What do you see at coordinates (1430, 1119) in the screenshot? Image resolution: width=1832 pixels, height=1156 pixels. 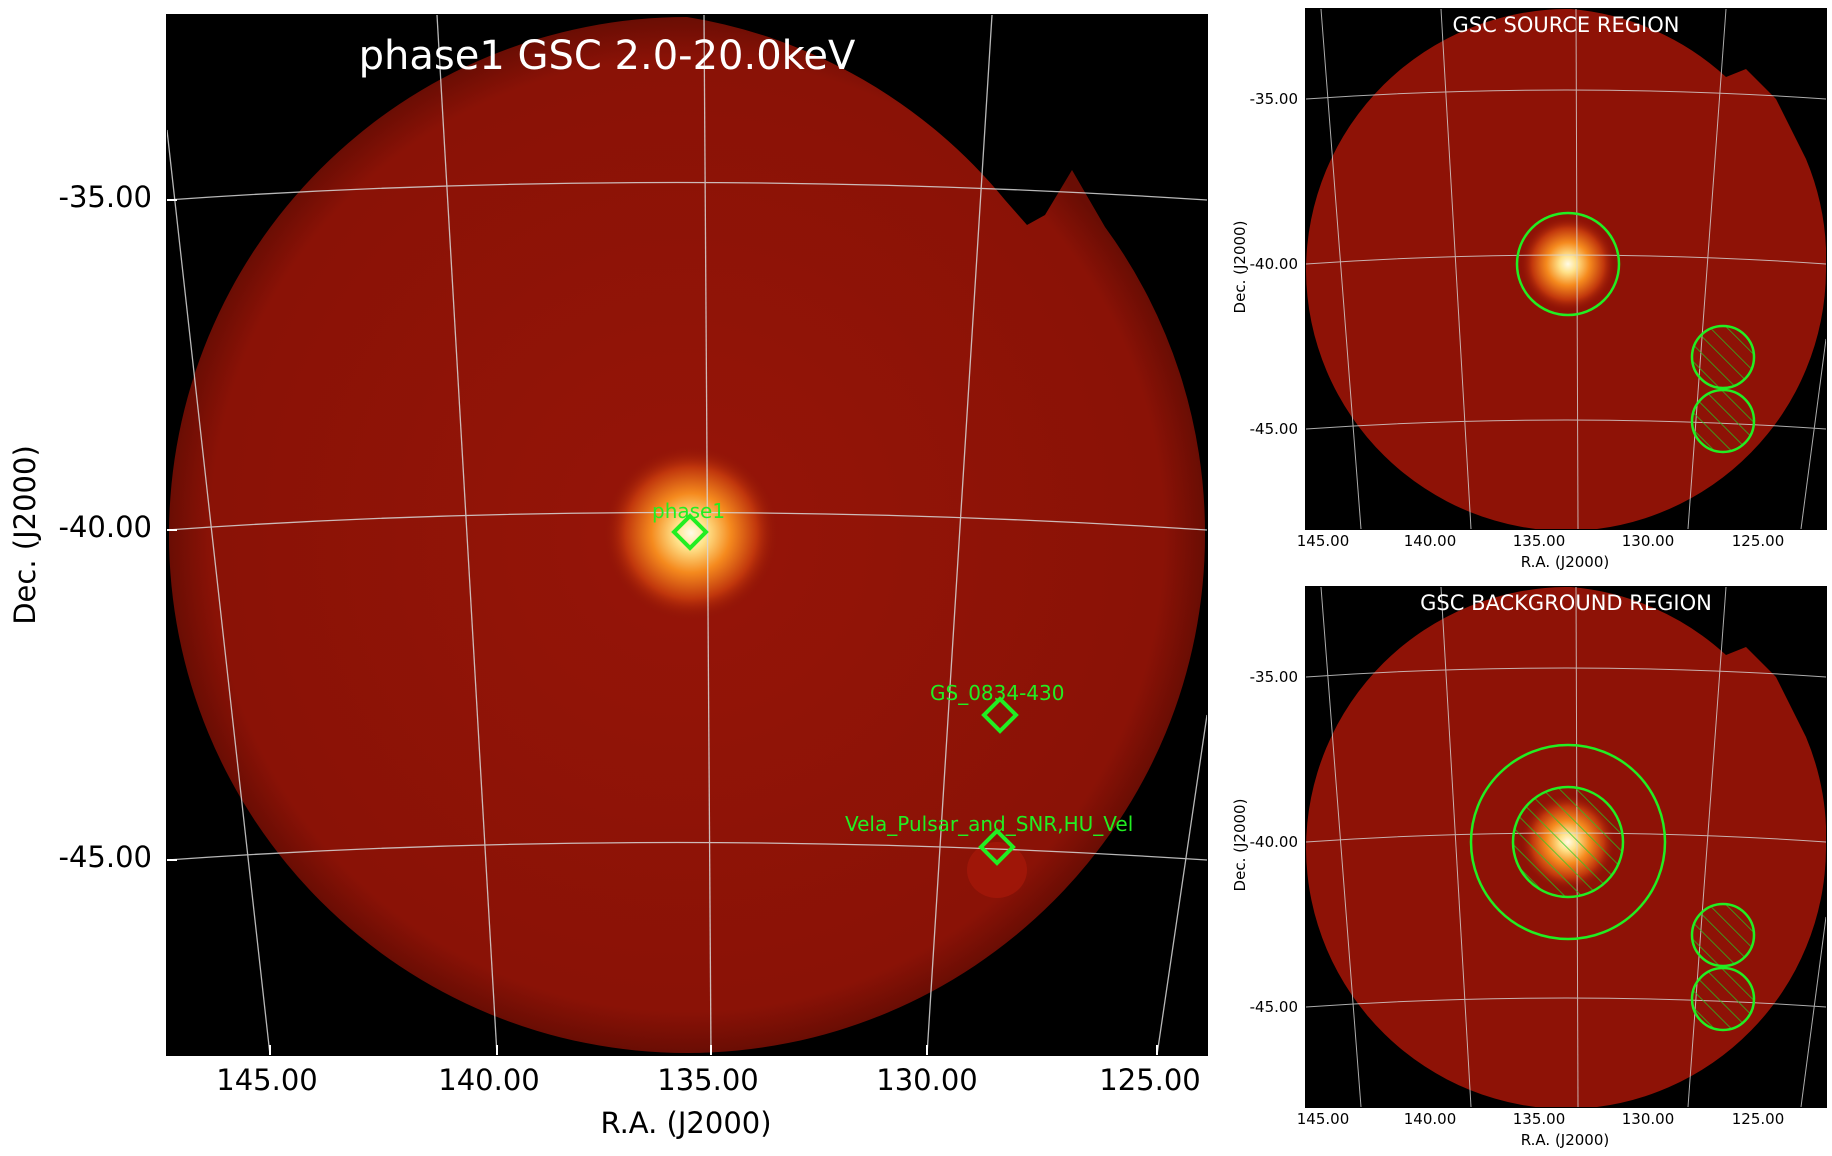 I see `background-xtick: 140.00` at bounding box center [1430, 1119].